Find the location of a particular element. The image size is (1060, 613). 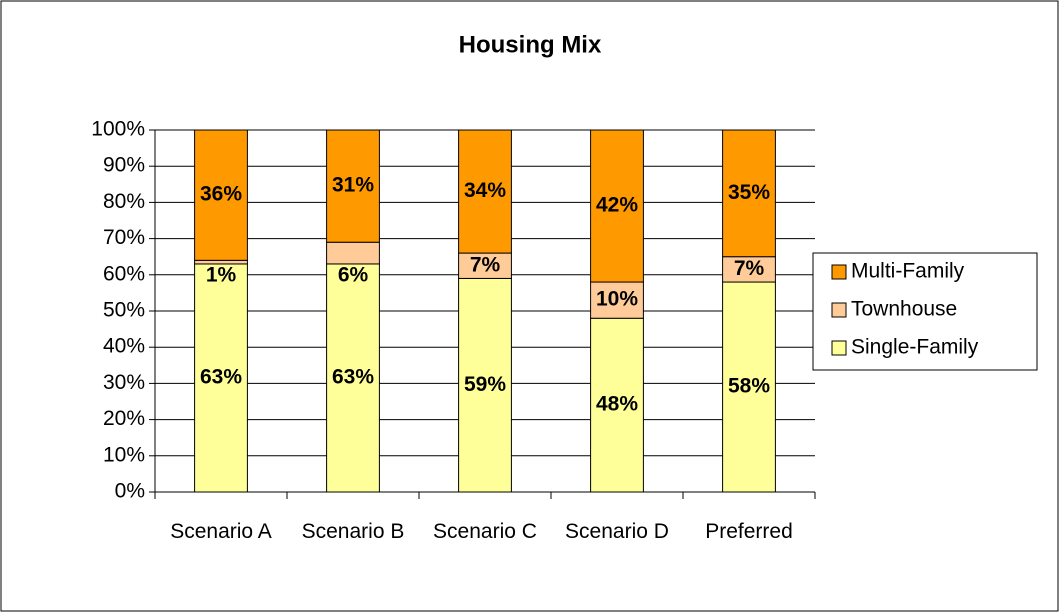

x-tick-label: Scenario A is located at coordinates (221, 531).